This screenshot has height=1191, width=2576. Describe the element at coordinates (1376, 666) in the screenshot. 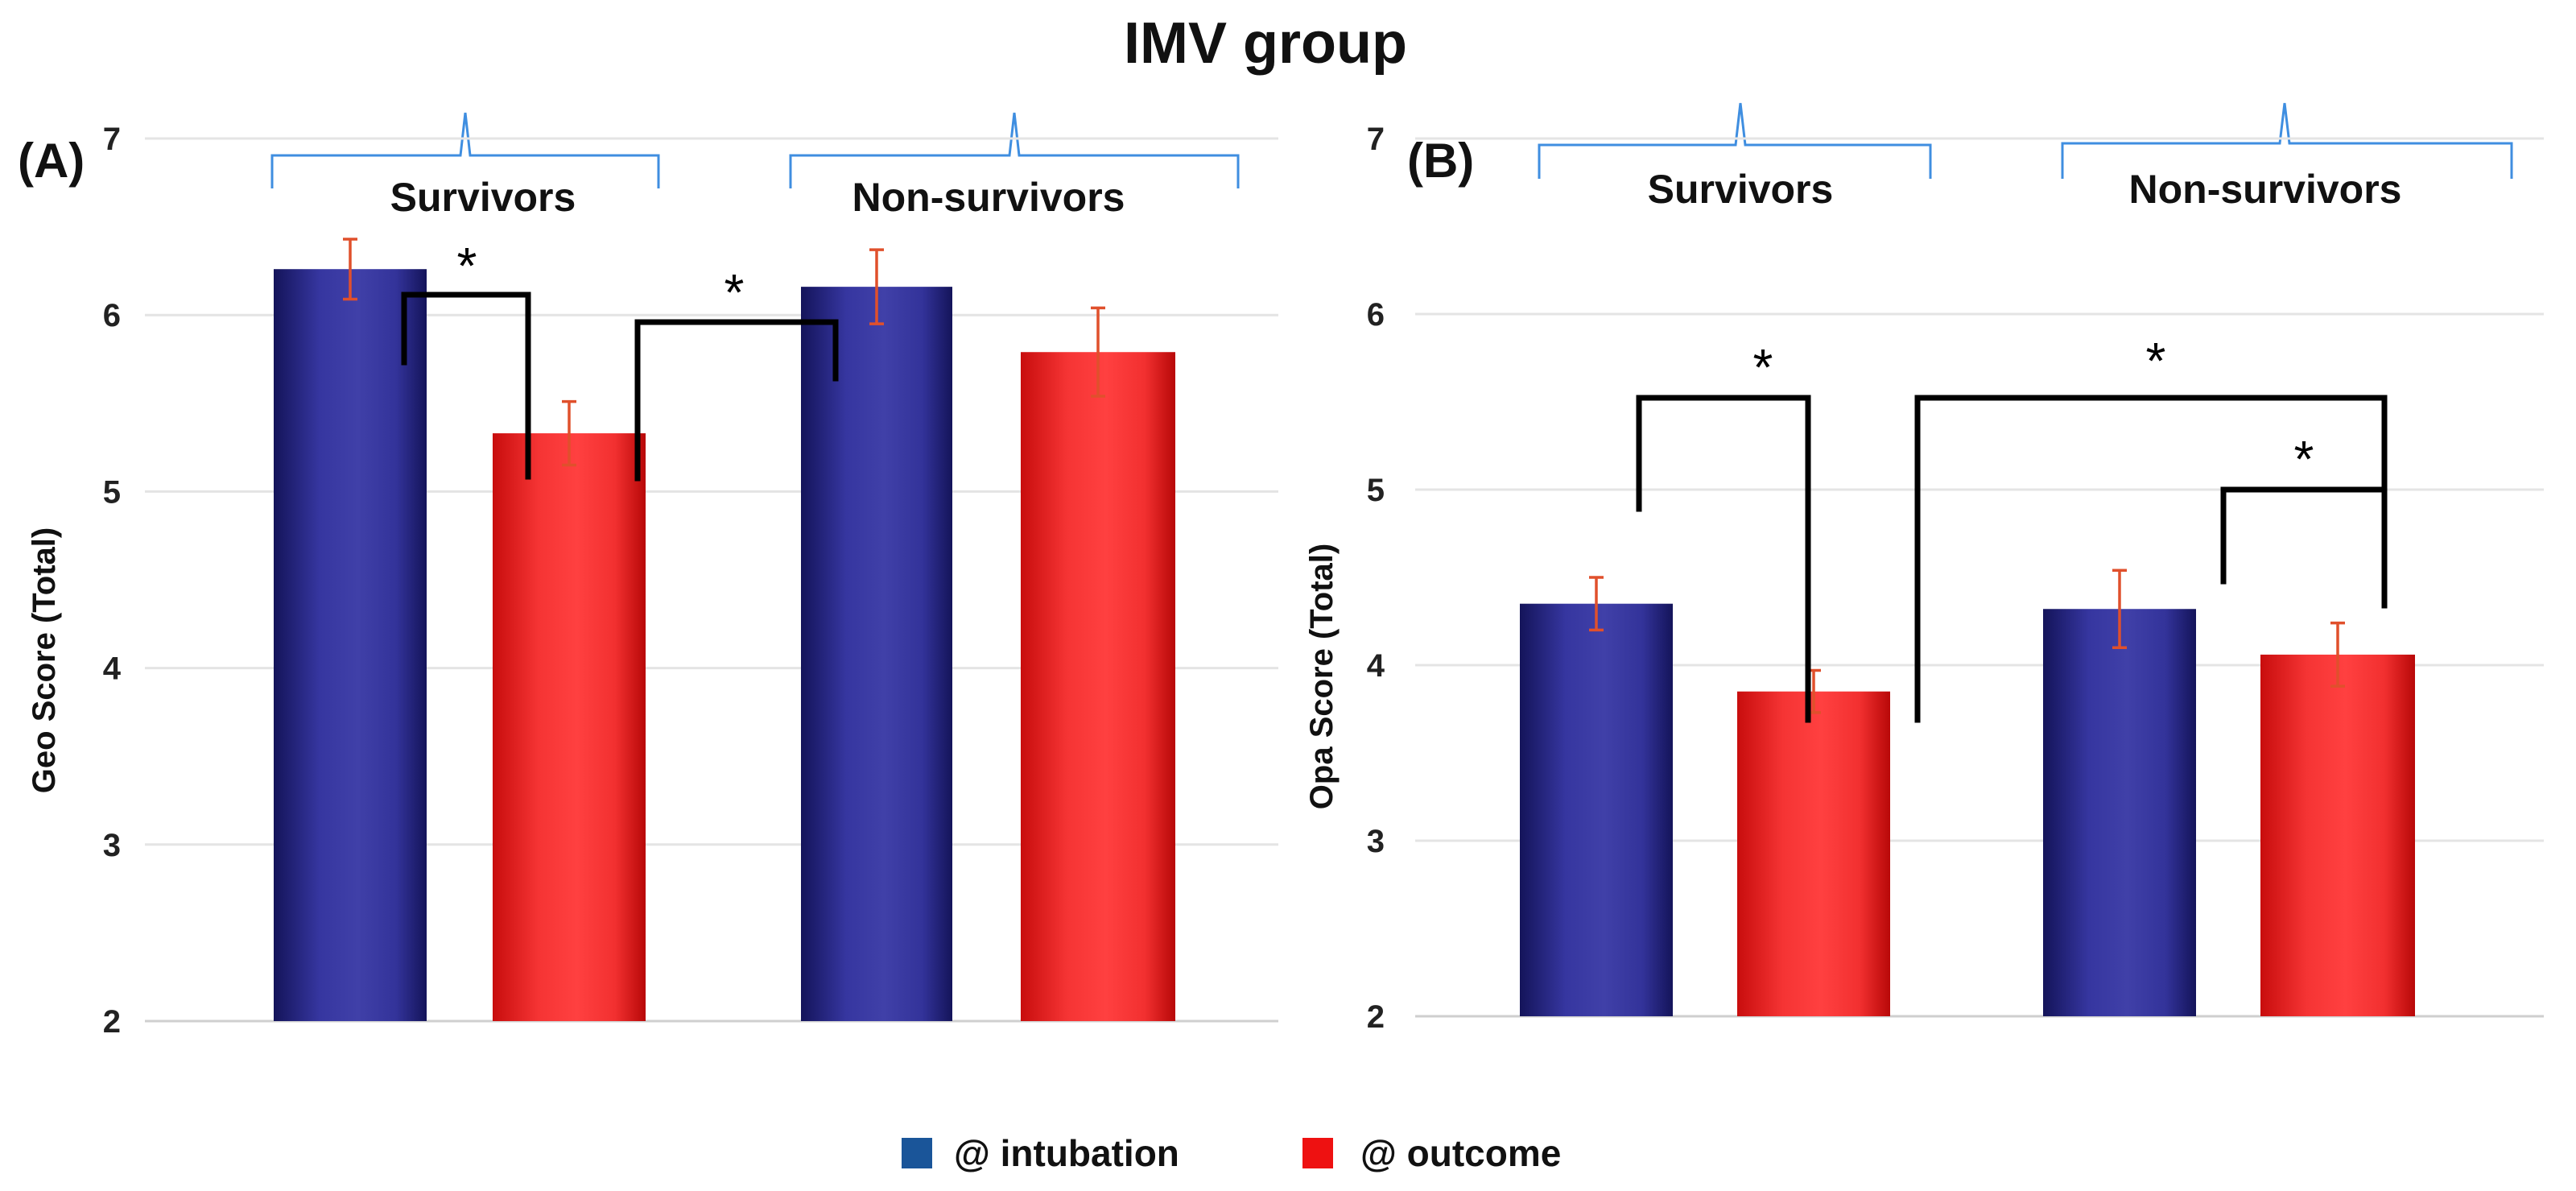

I see `panel-b-y-tick-label: 4` at that location.